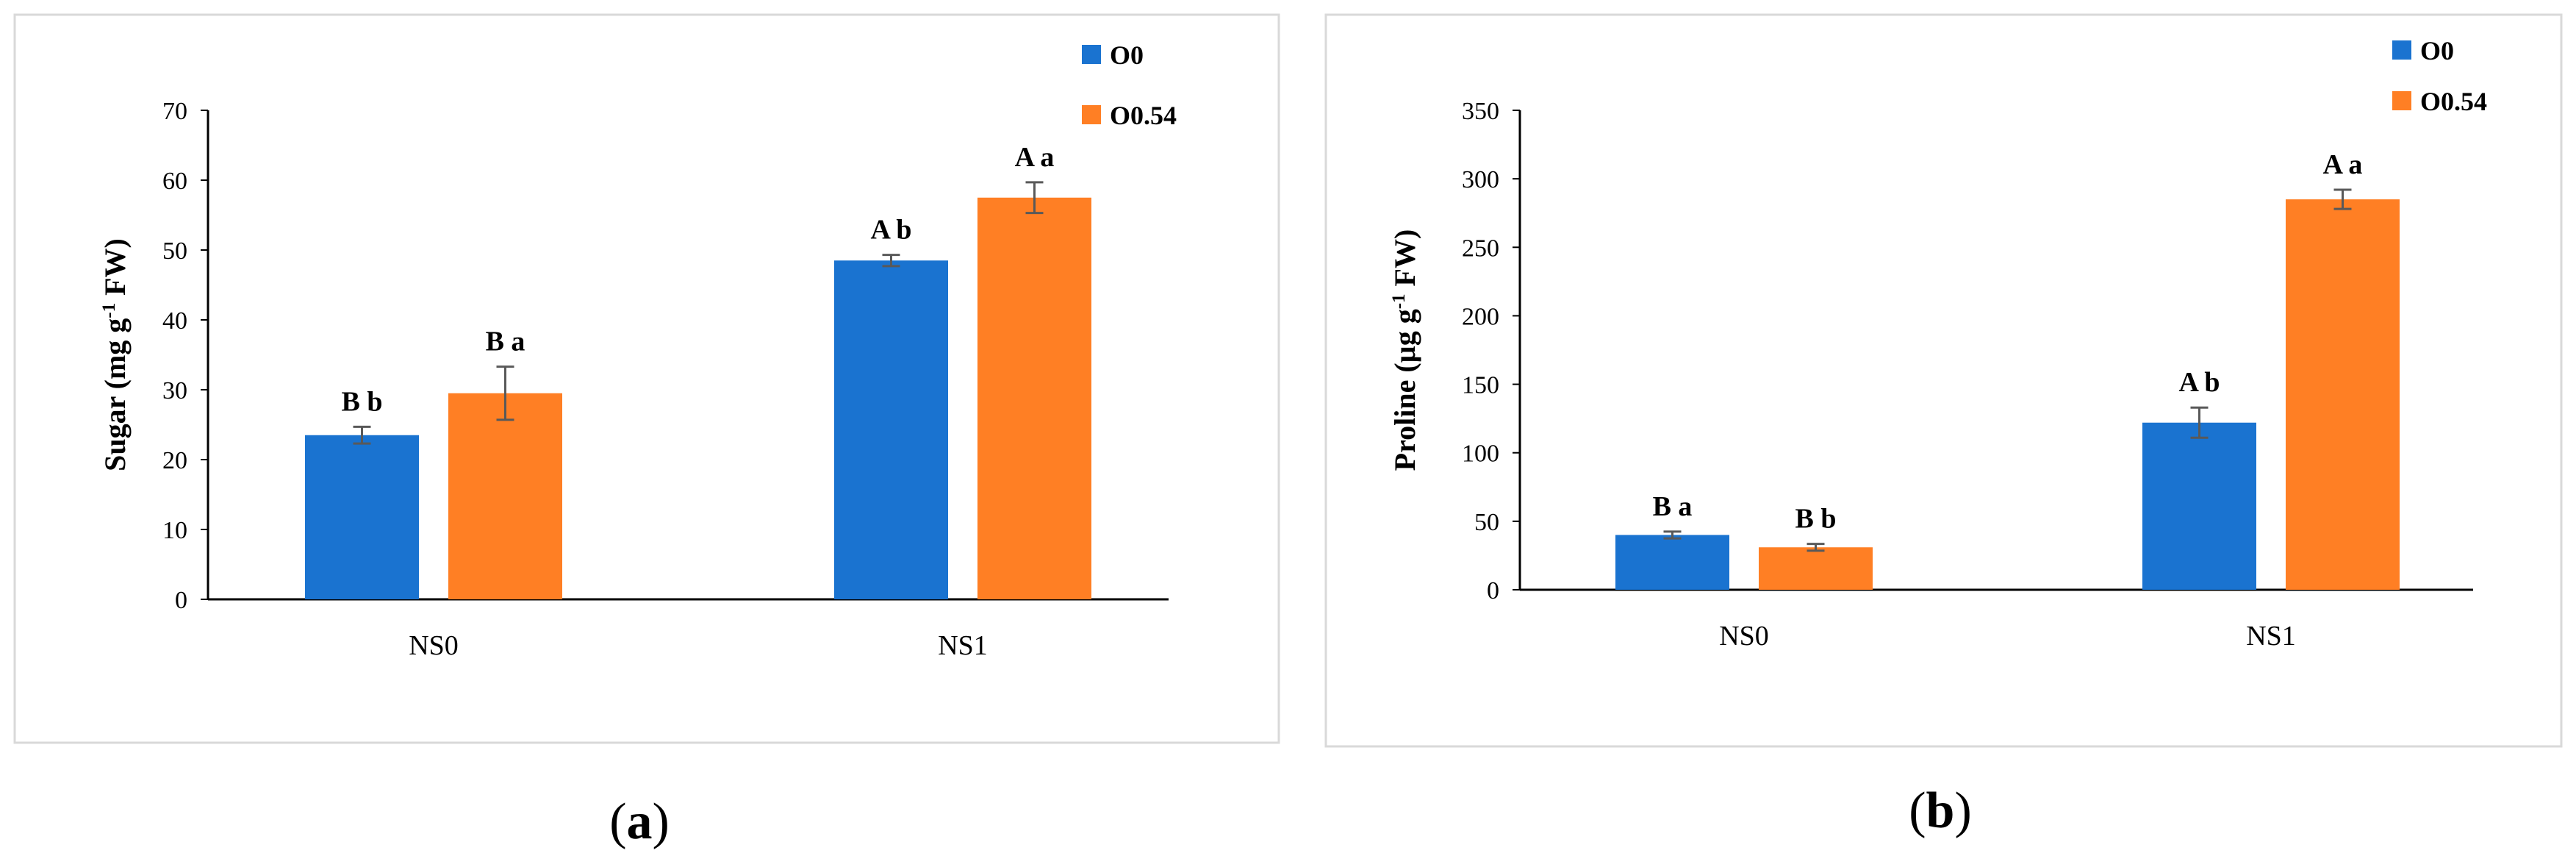  What do you see at coordinates (174, 181) in the screenshot?
I see `y-tick-label: 60` at bounding box center [174, 181].